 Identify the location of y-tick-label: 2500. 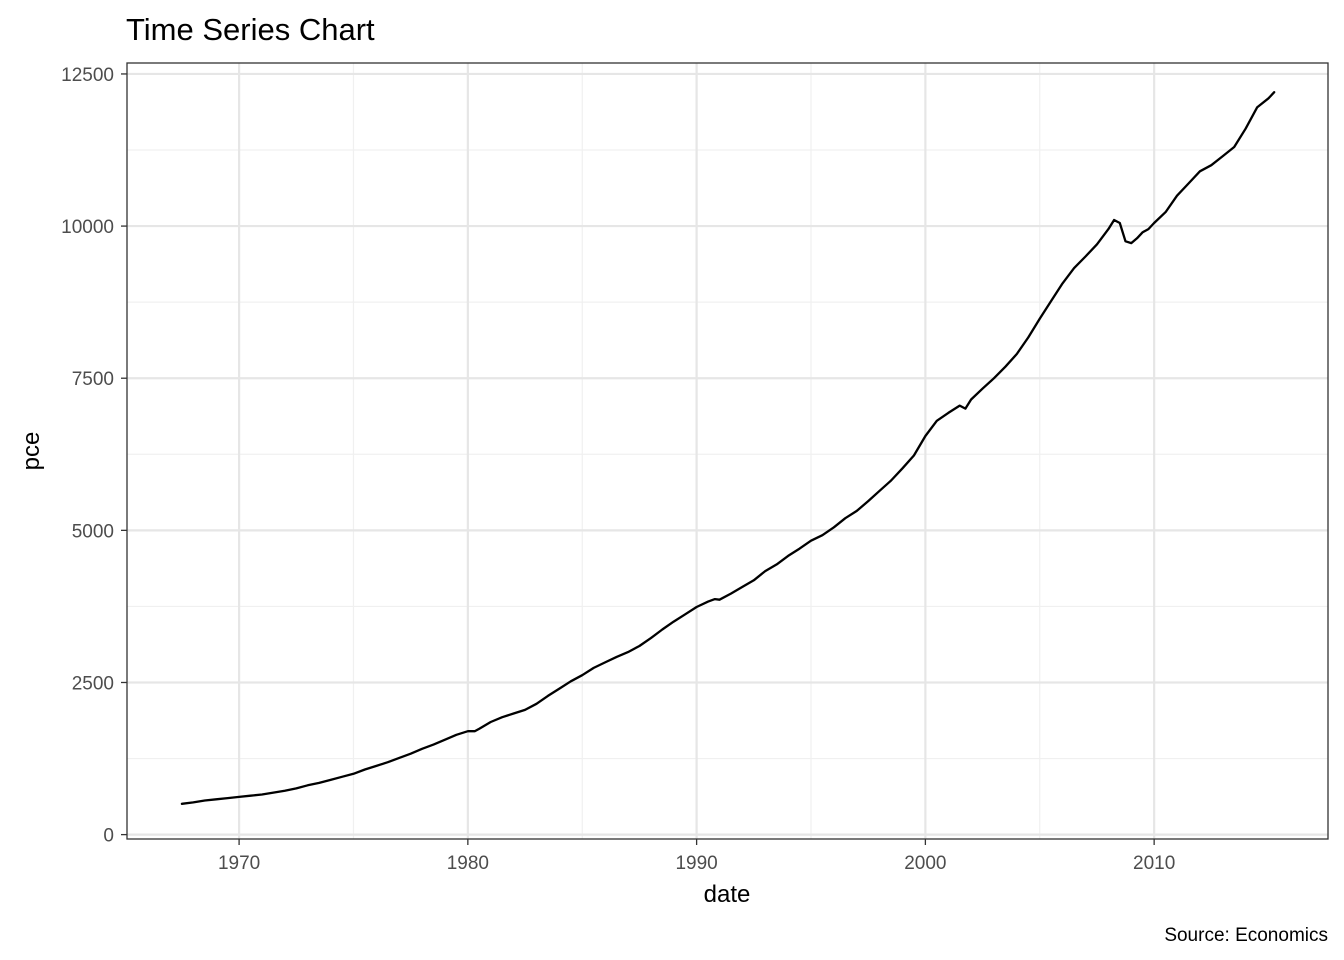
(93, 683).